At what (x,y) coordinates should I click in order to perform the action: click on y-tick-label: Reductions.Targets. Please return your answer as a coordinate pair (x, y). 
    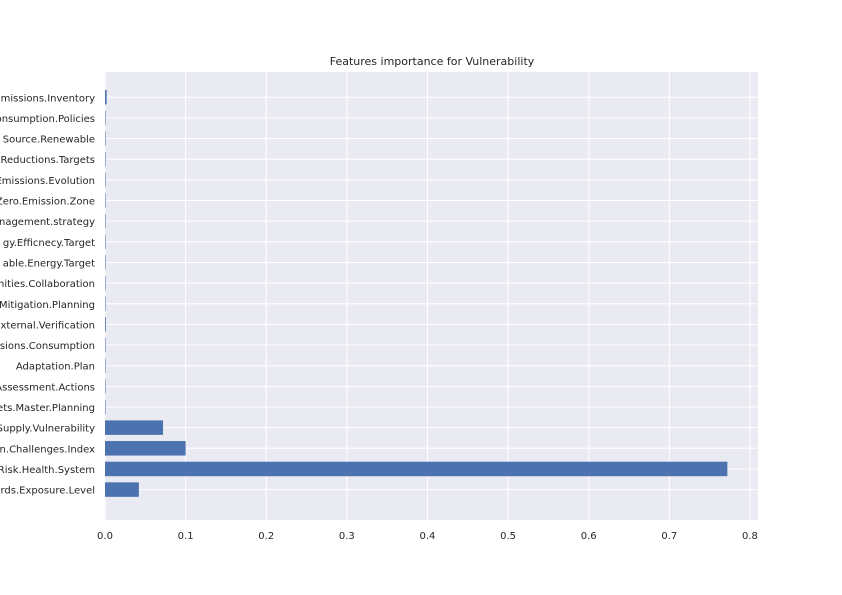
    Looking at the image, I should click on (47, 160).